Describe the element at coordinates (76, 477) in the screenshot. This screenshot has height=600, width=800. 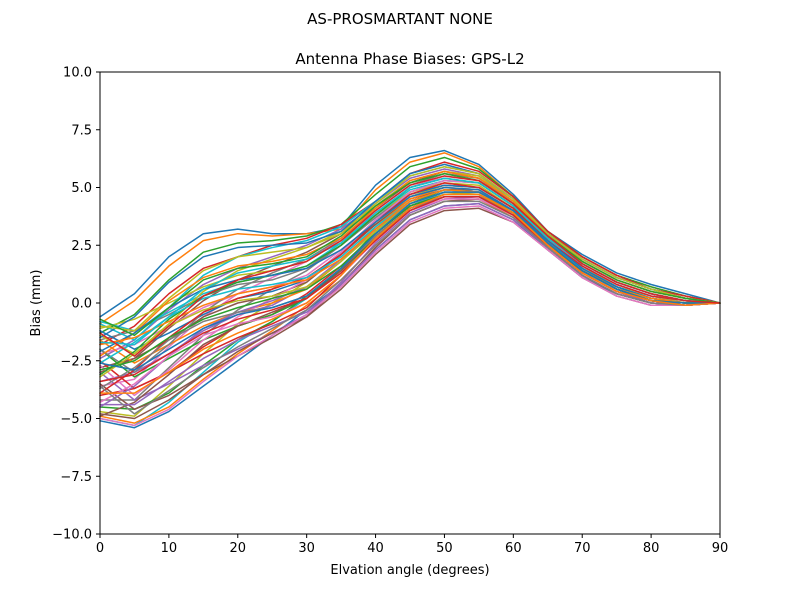
I see `y-tick-label: −7.5` at that location.